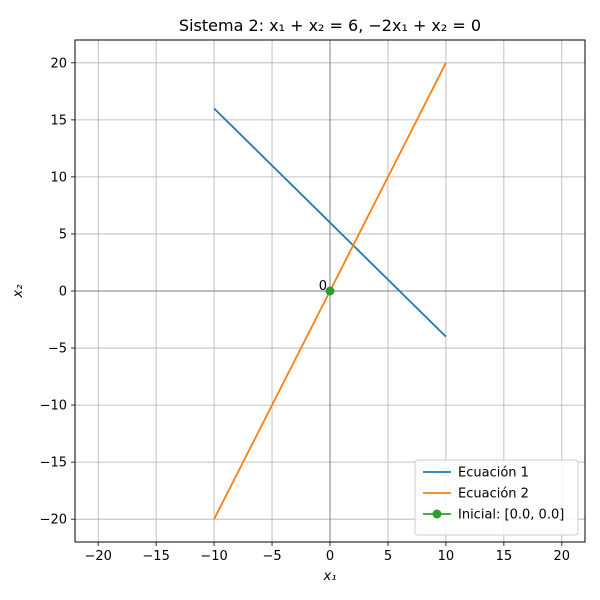 The image size is (600, 600). What do you see at coordinates (271, 556) in the screenshot?
I see `x-tick-label: −5` at bounding box center [271, 556].